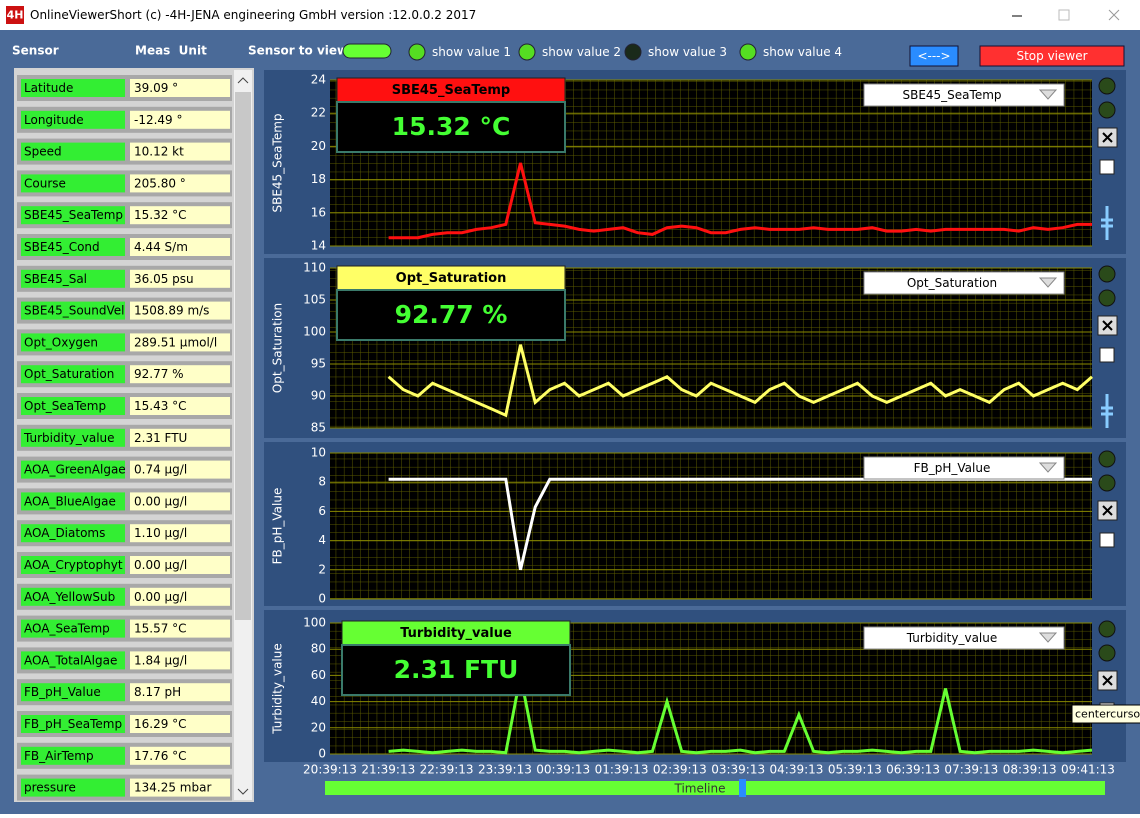 The width and height of the screenshot is (1140, 818). I want to click on sensor-value: 1.84 µg/l, so click(160, 660).